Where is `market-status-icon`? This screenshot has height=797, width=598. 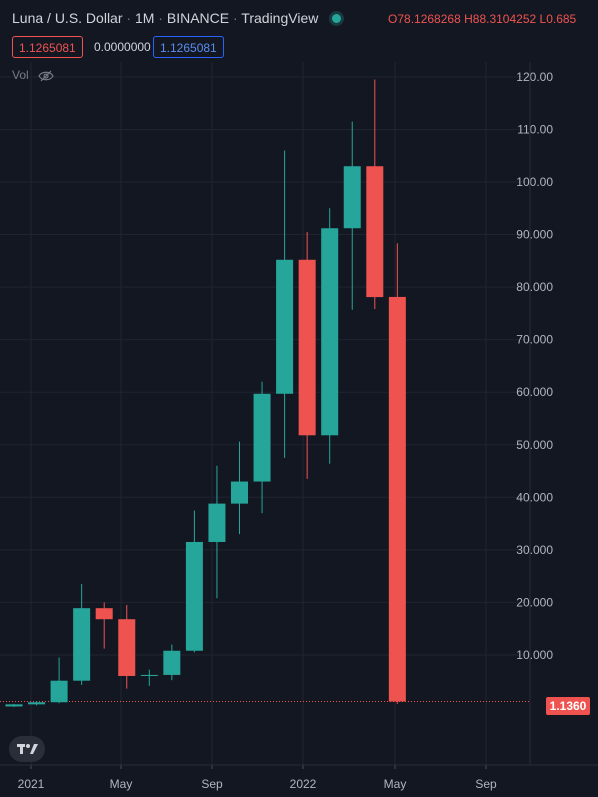 market-status-icon is located at coordinates (337, 19).